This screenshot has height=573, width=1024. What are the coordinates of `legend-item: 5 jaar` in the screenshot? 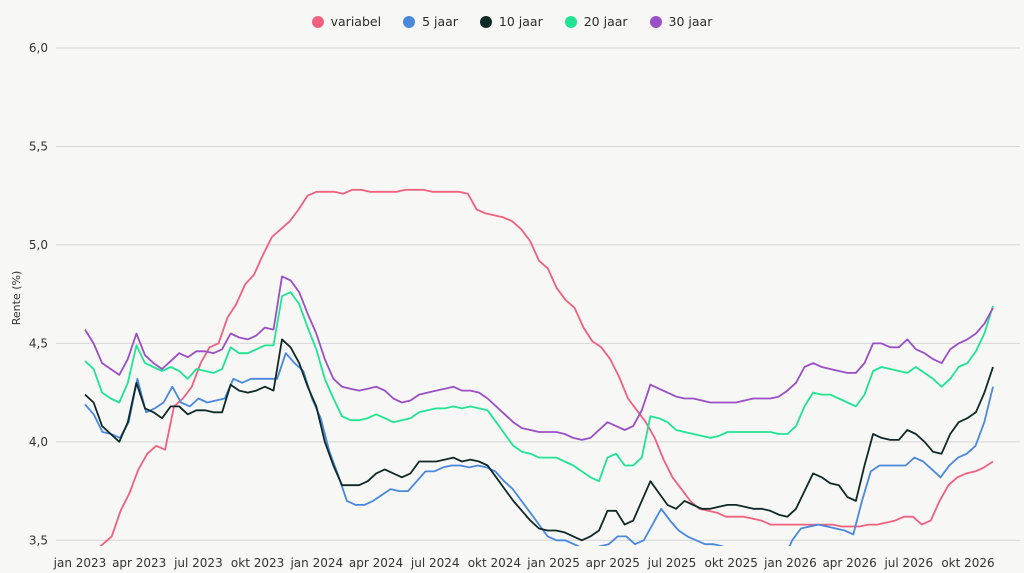 It's located at (430, 21).